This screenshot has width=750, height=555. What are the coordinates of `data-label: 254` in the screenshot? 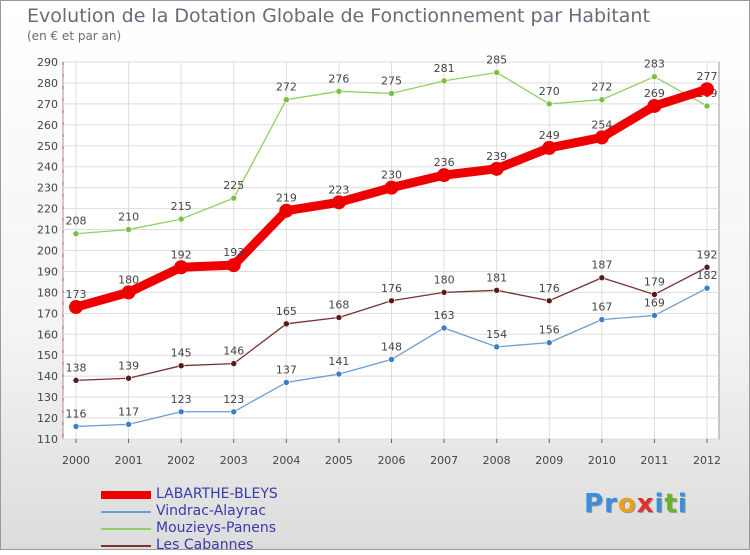 It's located at (601, 124).